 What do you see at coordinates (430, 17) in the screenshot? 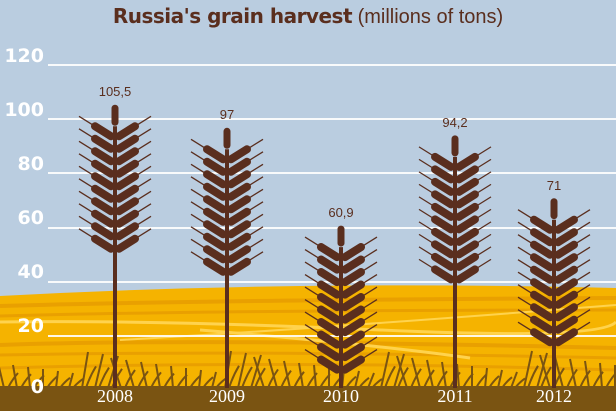
I see `title-units: (millions of tons)` at bounding box center [430, 17].